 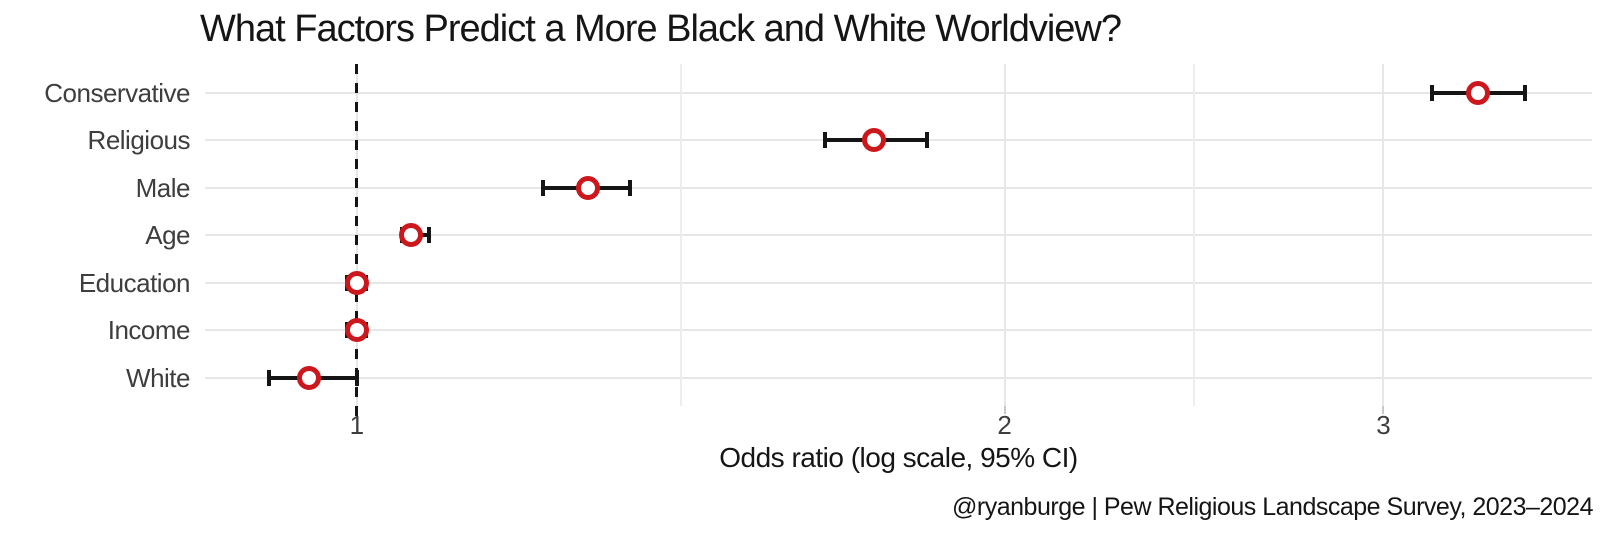 I want to click on x-axis-label: Odds ratio (log scale, 95% CI), so click(x=898, y=457).